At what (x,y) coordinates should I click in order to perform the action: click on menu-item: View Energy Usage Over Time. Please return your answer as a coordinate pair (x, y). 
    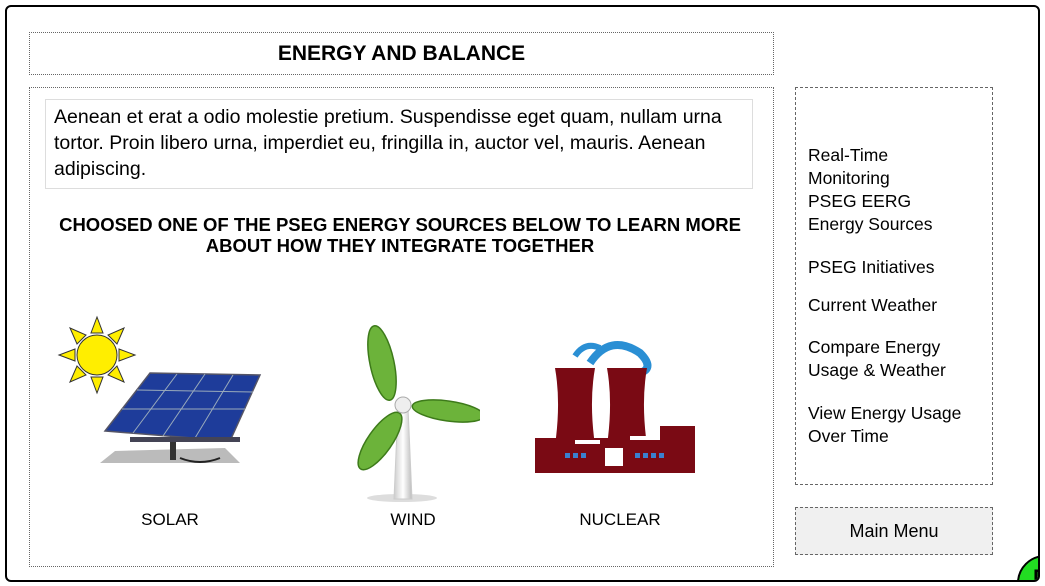
    Looking at the image, I should click on (885, 424).